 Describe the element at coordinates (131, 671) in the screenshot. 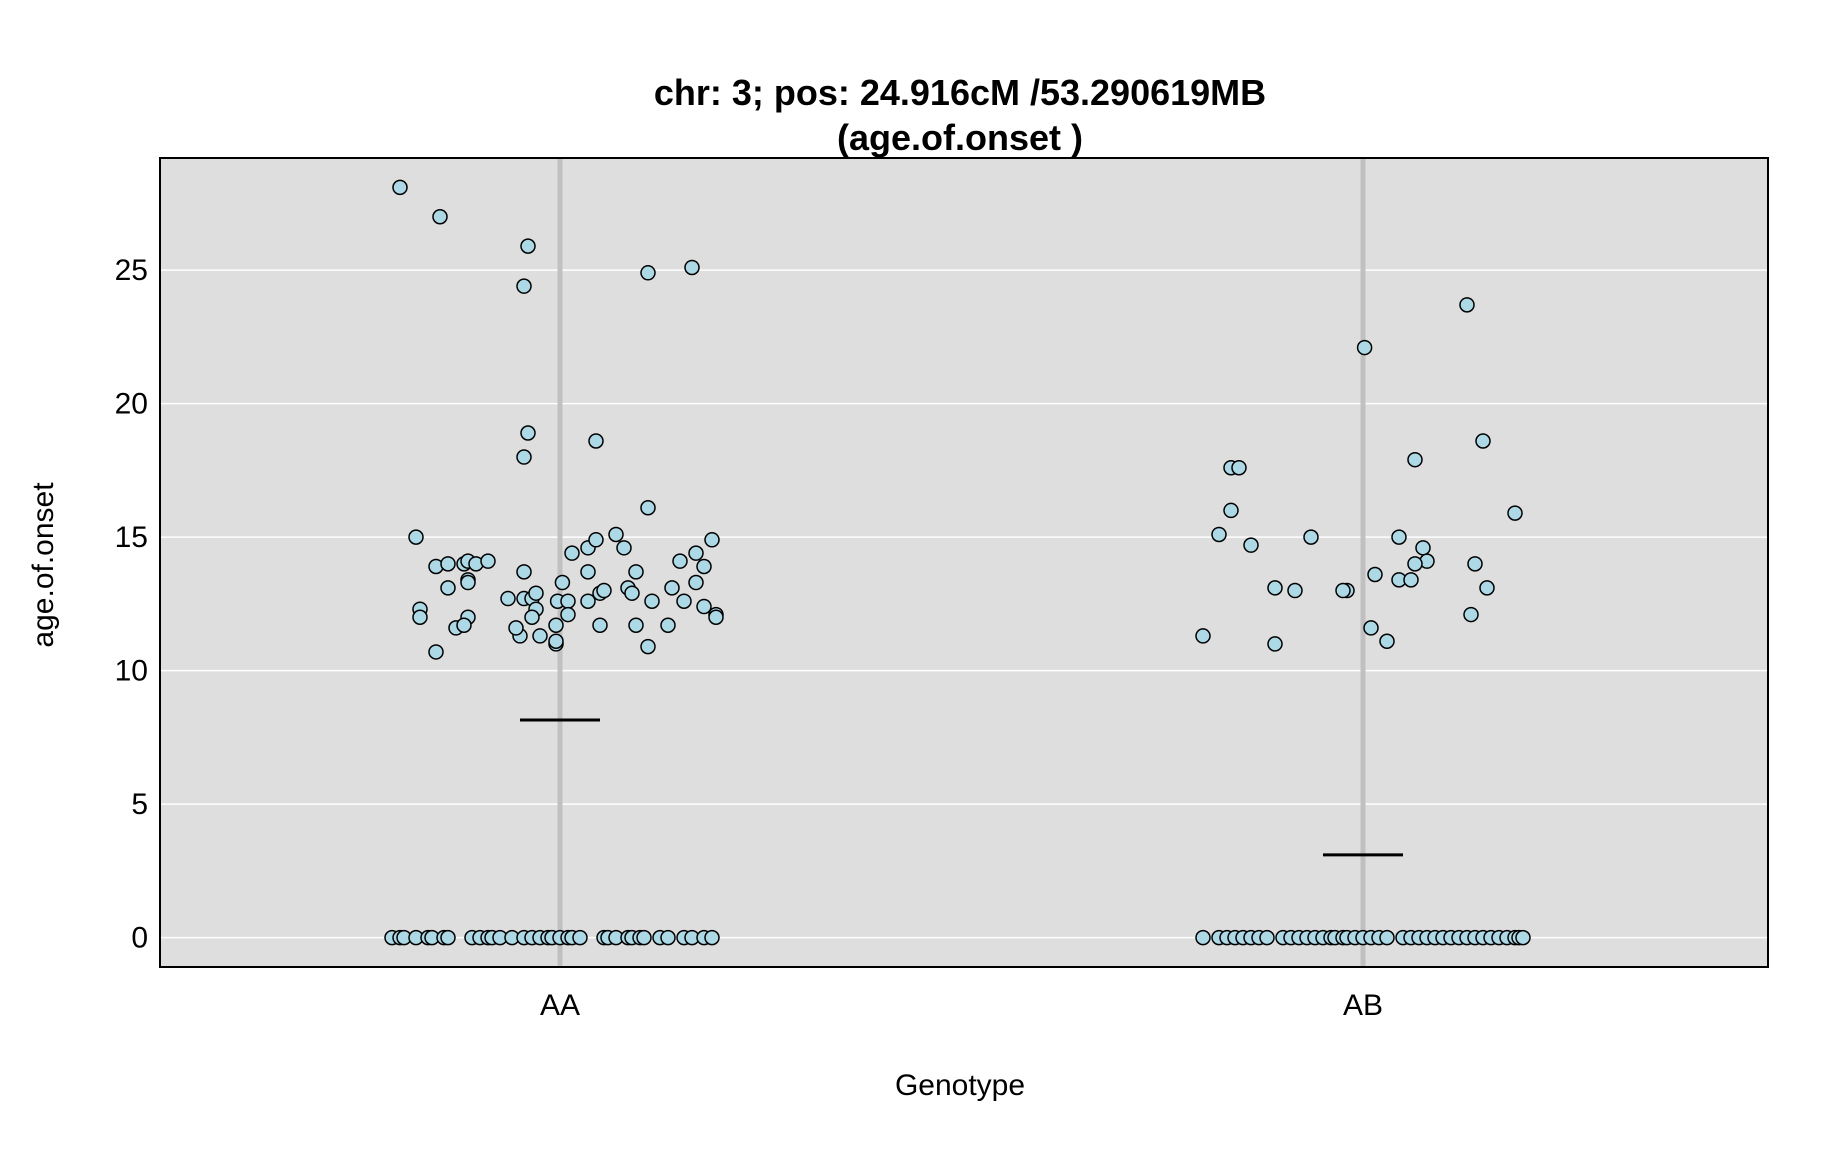

I see `y-tick-label: 10` at that location.